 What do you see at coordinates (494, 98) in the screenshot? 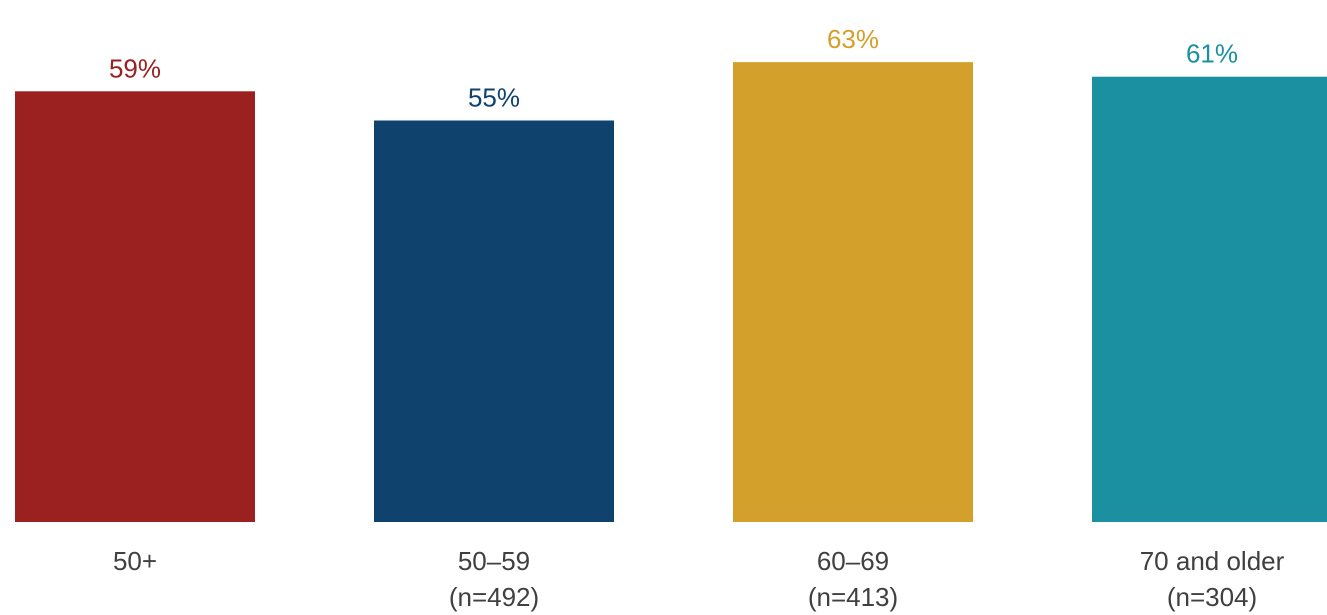
I see `value-label-2: 55%` at bounding box center [494, 98].